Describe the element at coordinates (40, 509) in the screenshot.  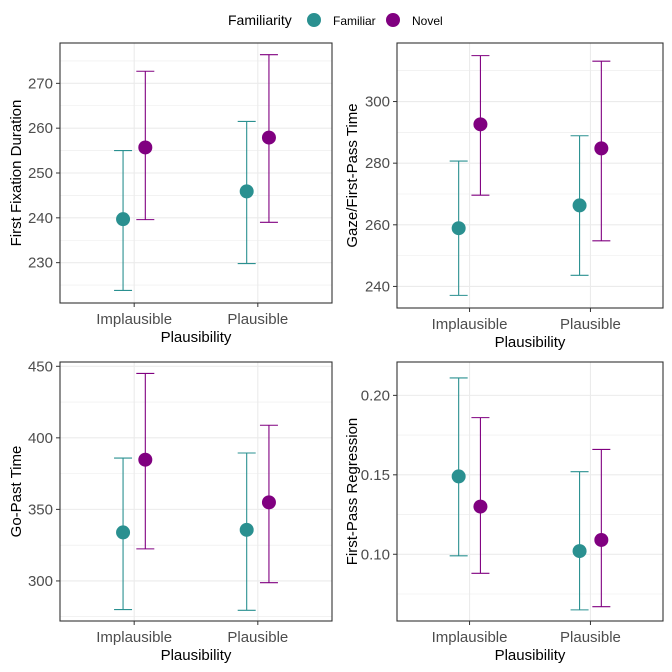
I see `y-tick-label: 350` at that location.